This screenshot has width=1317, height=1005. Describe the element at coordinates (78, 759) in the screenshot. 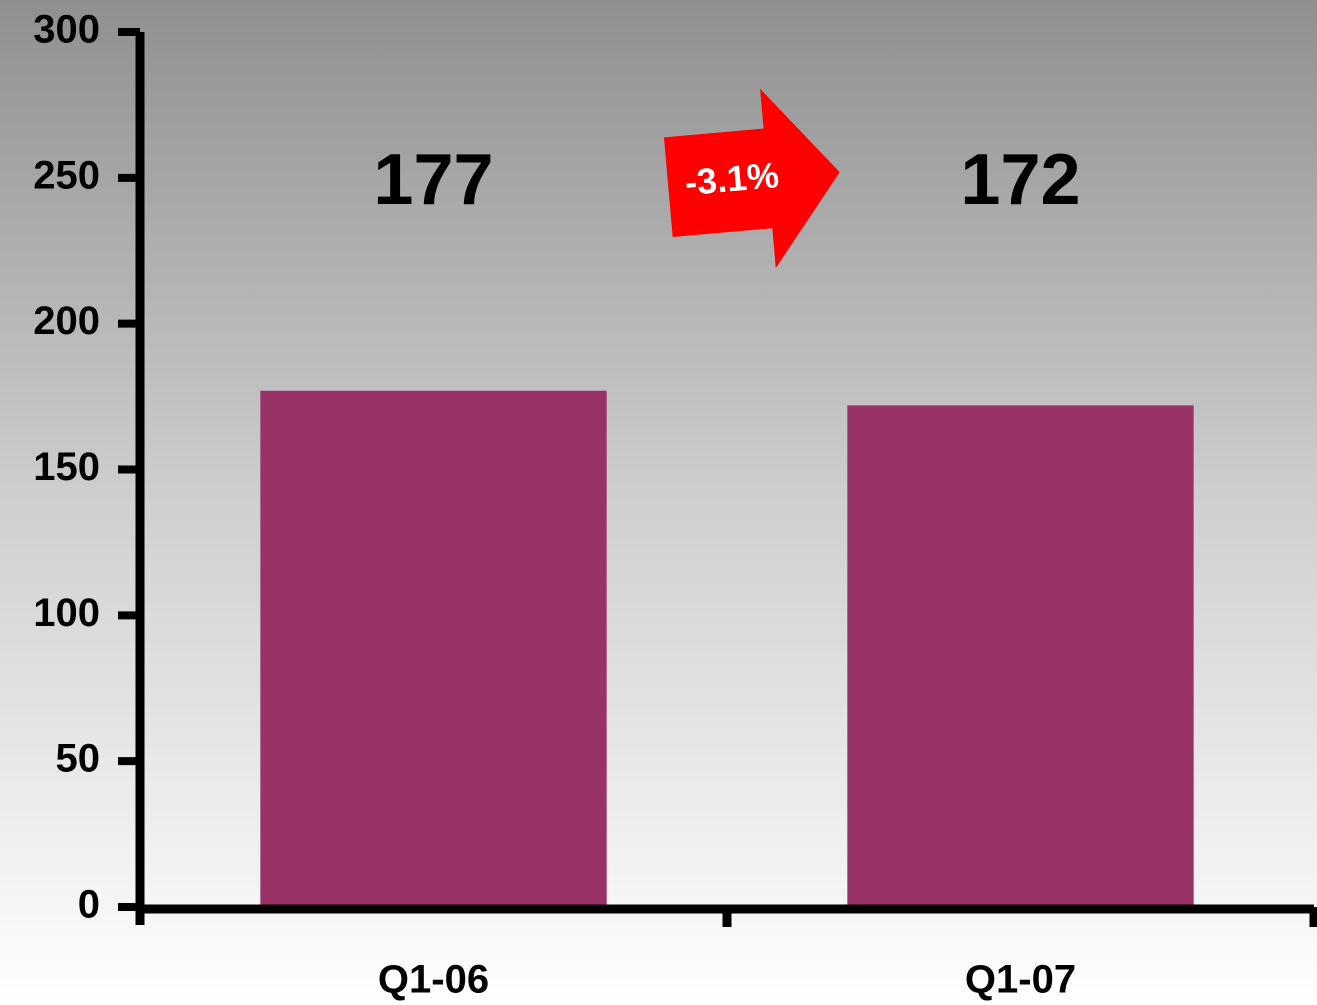

I see `y-tick-label: 50` at that location.